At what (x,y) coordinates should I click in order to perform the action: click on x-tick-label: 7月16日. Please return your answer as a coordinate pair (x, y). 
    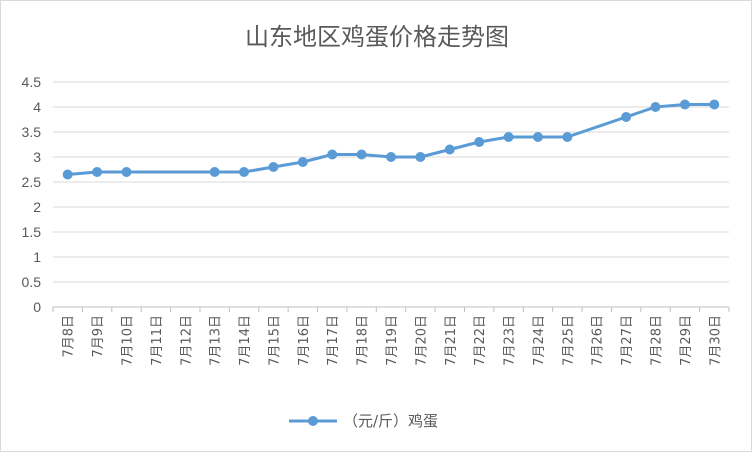
    Looking at the image, I should click on (304, 340).